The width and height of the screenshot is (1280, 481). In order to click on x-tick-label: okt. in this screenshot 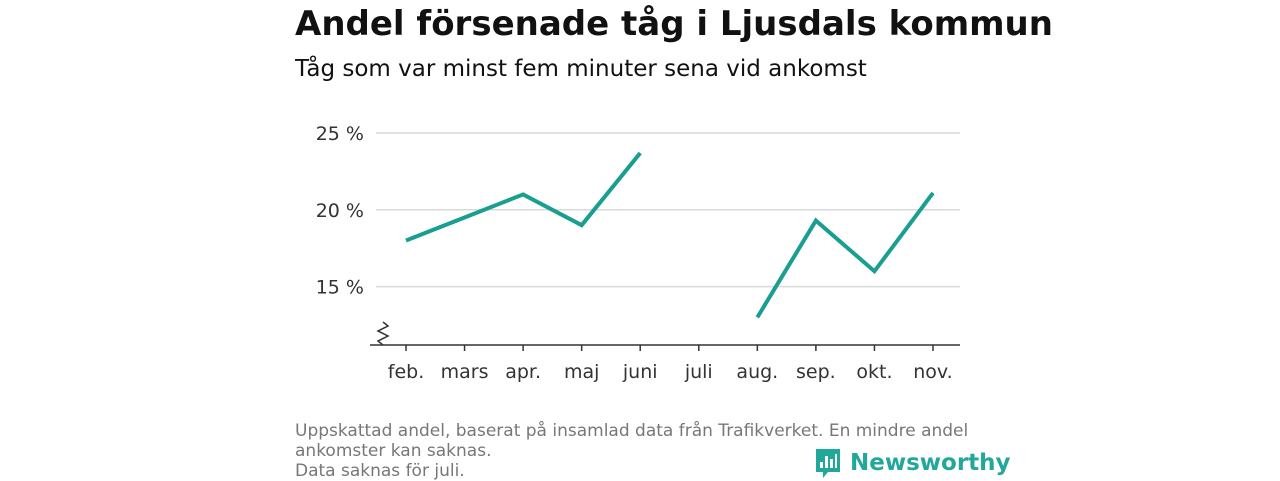, I will do `click(874, 372)`.